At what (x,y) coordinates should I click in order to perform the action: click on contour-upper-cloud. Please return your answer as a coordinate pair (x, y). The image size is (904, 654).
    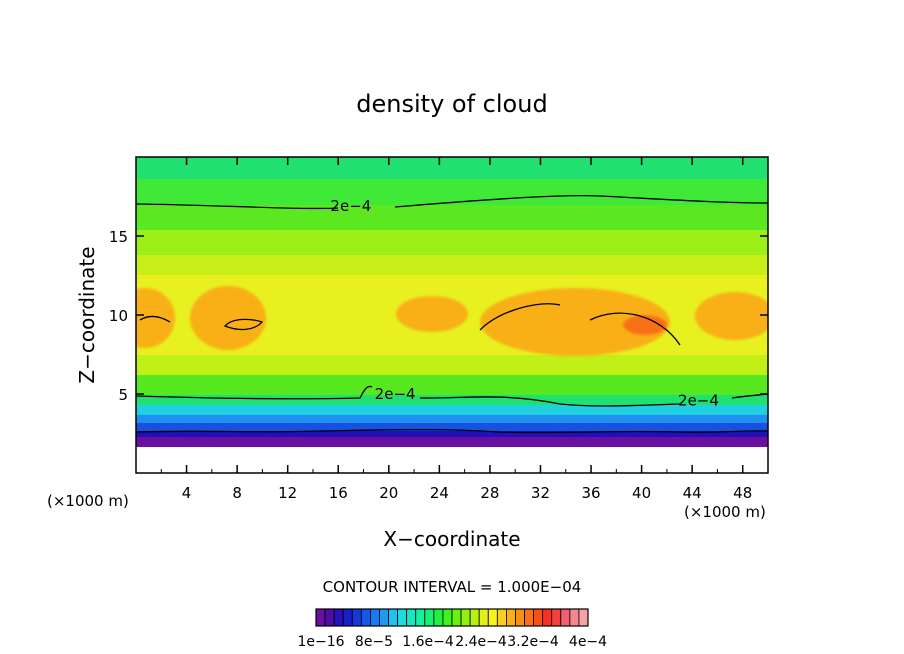
    Looking at the image, I should click on (410, 324).